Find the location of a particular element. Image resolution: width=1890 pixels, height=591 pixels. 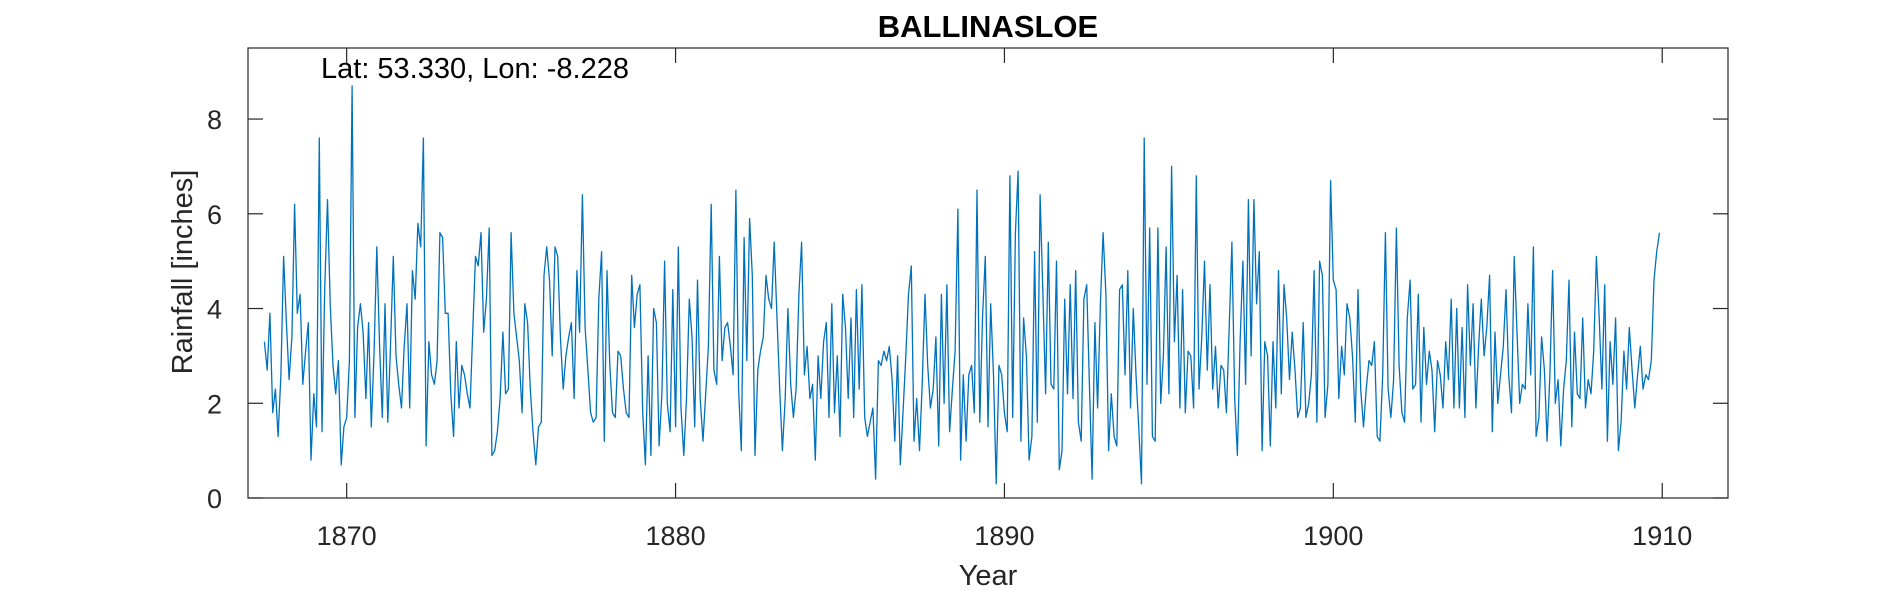

x-tick-label: 1880 is located at coordinates (676, 536).